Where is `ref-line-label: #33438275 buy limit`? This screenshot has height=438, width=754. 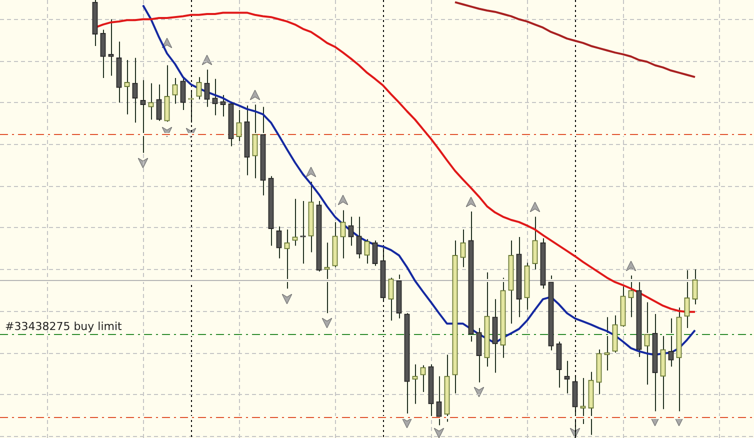 ref-line-label: #33438275 buy limit is located at coordinates (64, 326).